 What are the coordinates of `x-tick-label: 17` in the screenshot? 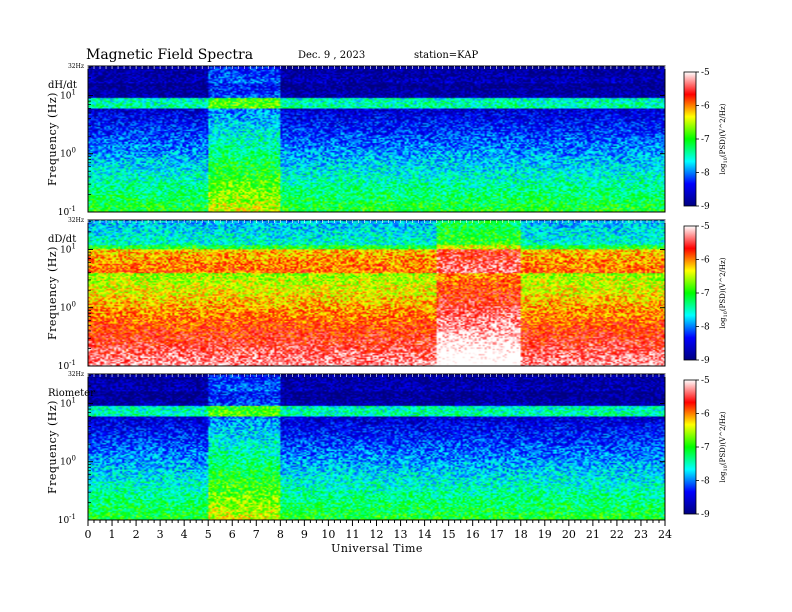 It's located at (497, 534).